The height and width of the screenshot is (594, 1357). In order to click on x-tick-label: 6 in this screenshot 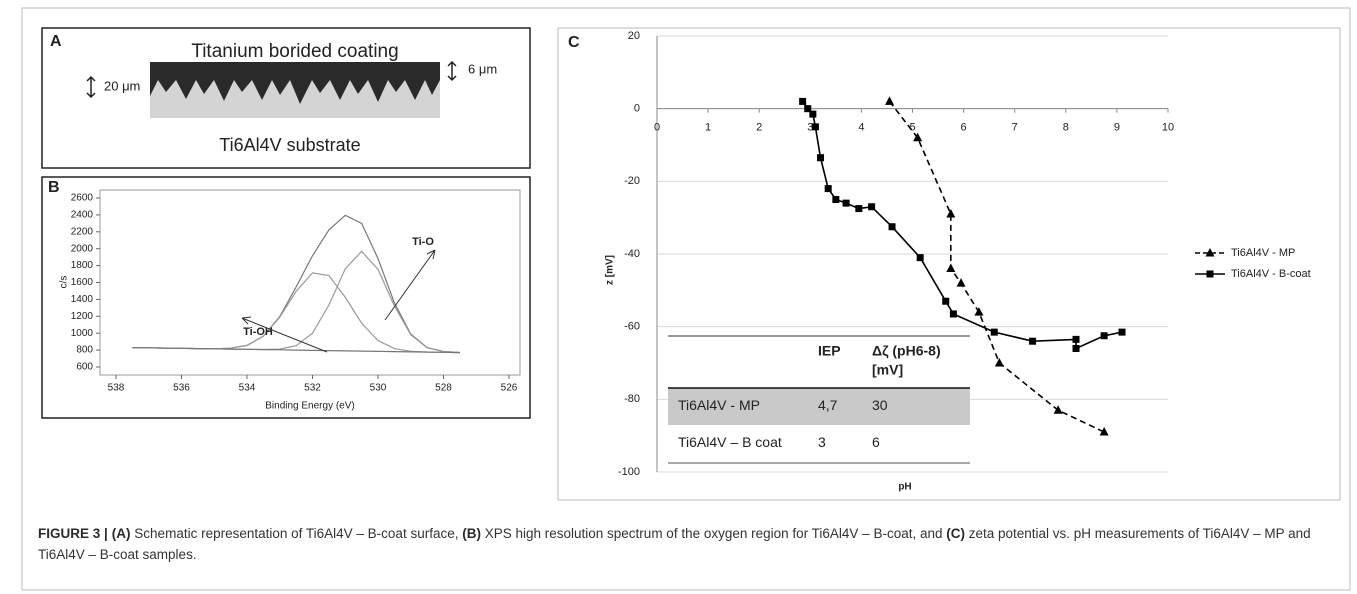, I will do `click(964, 128)`.